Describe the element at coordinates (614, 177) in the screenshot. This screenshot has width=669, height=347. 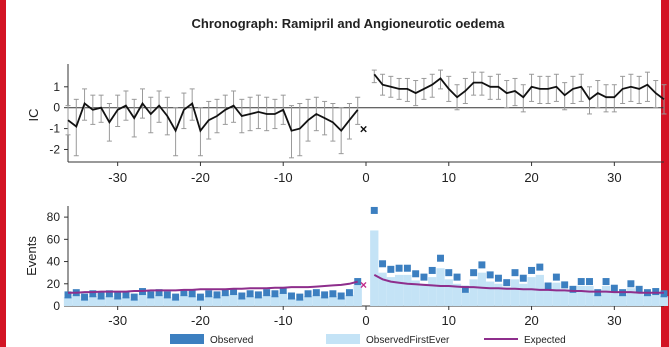
I see `ic-x-tick-label: 30` at that location.